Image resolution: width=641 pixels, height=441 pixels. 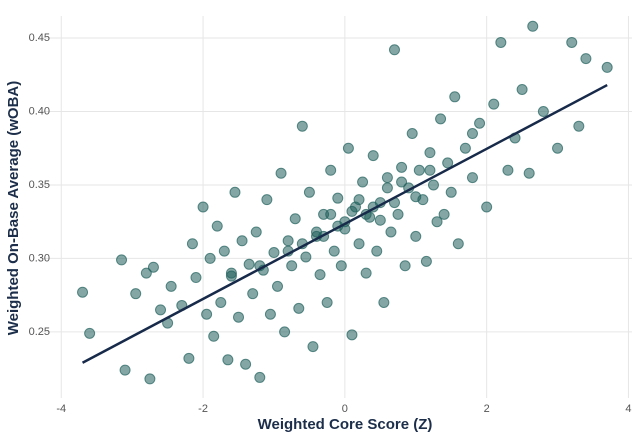 I want to click on x-axis-label: Weighted Core Score (Z), so click(x=345, y=424).